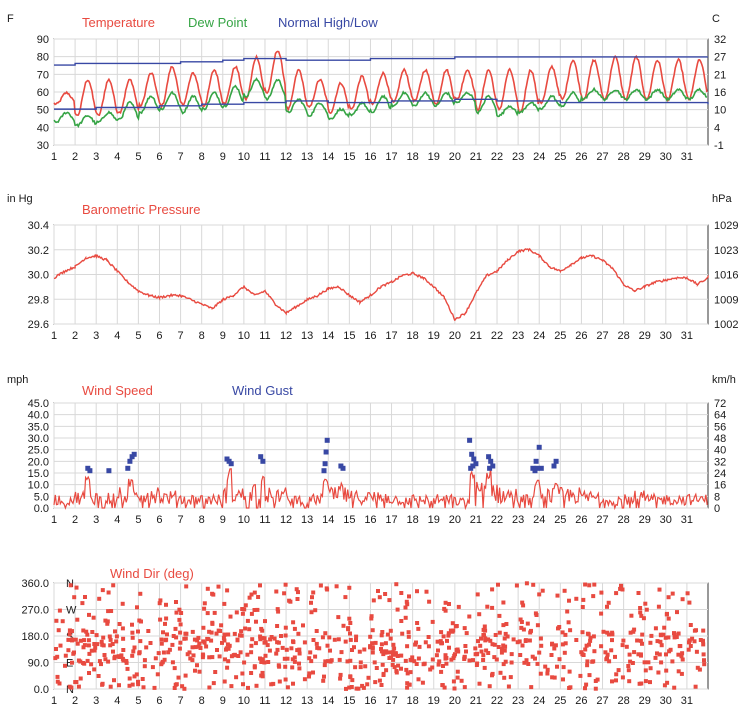 The height and width of the screenshot is (717, 749). I want to click on plot-series, so click(380, 636).